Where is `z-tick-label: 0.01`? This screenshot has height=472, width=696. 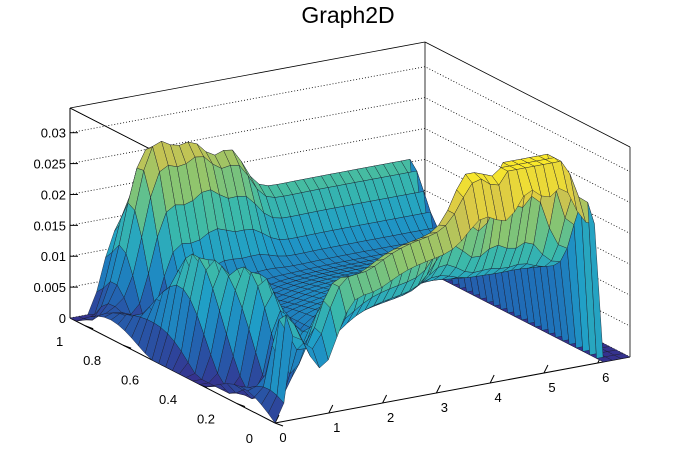
z-tick-label: 0.01 is located at coordinates (53, 256).